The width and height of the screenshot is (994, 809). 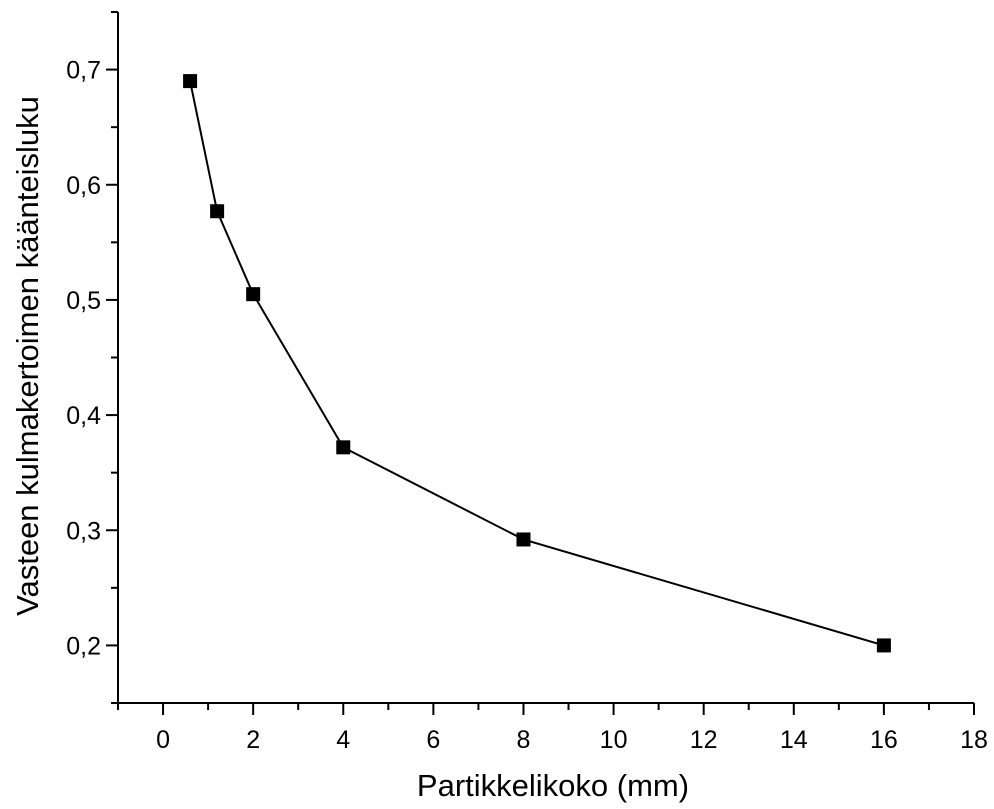 I want to click on x-tick-label: 4, so click(x=343, y=740).